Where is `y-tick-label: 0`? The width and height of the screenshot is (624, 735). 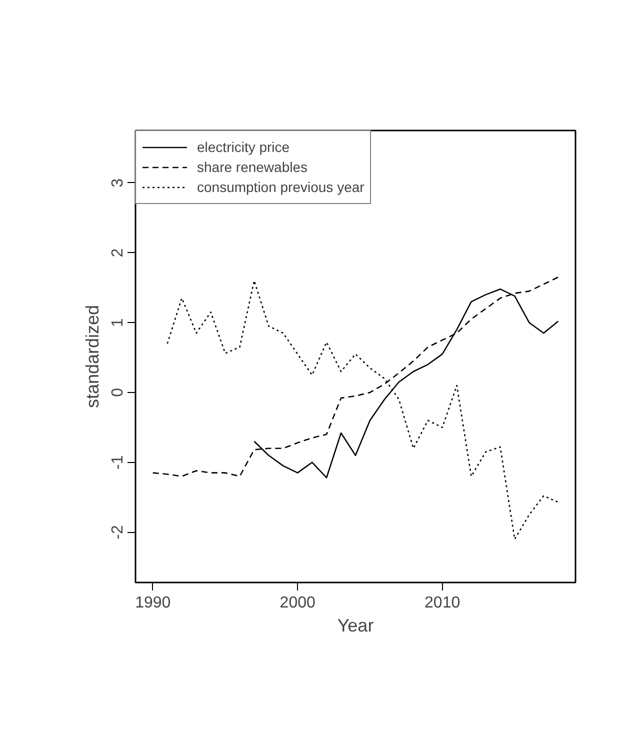 y-tick-label: 0 is located at coordinates (118, 392).